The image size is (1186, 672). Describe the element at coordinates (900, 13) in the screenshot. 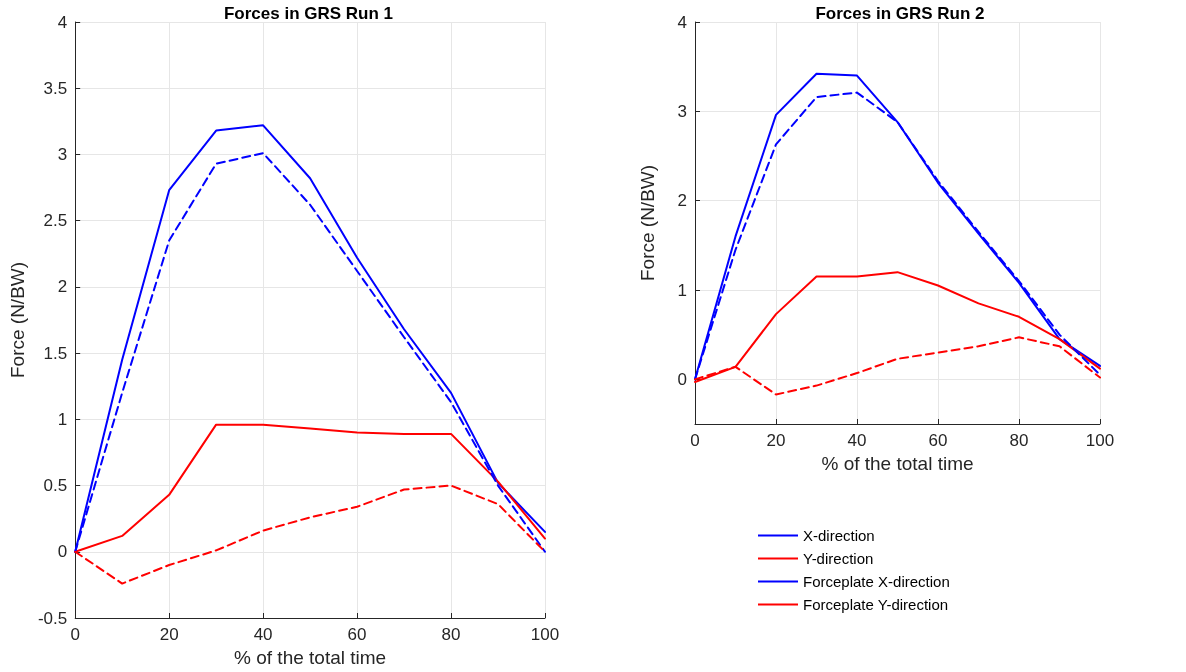

I see `chart-title: Forces in GRS Run 2` at that location.